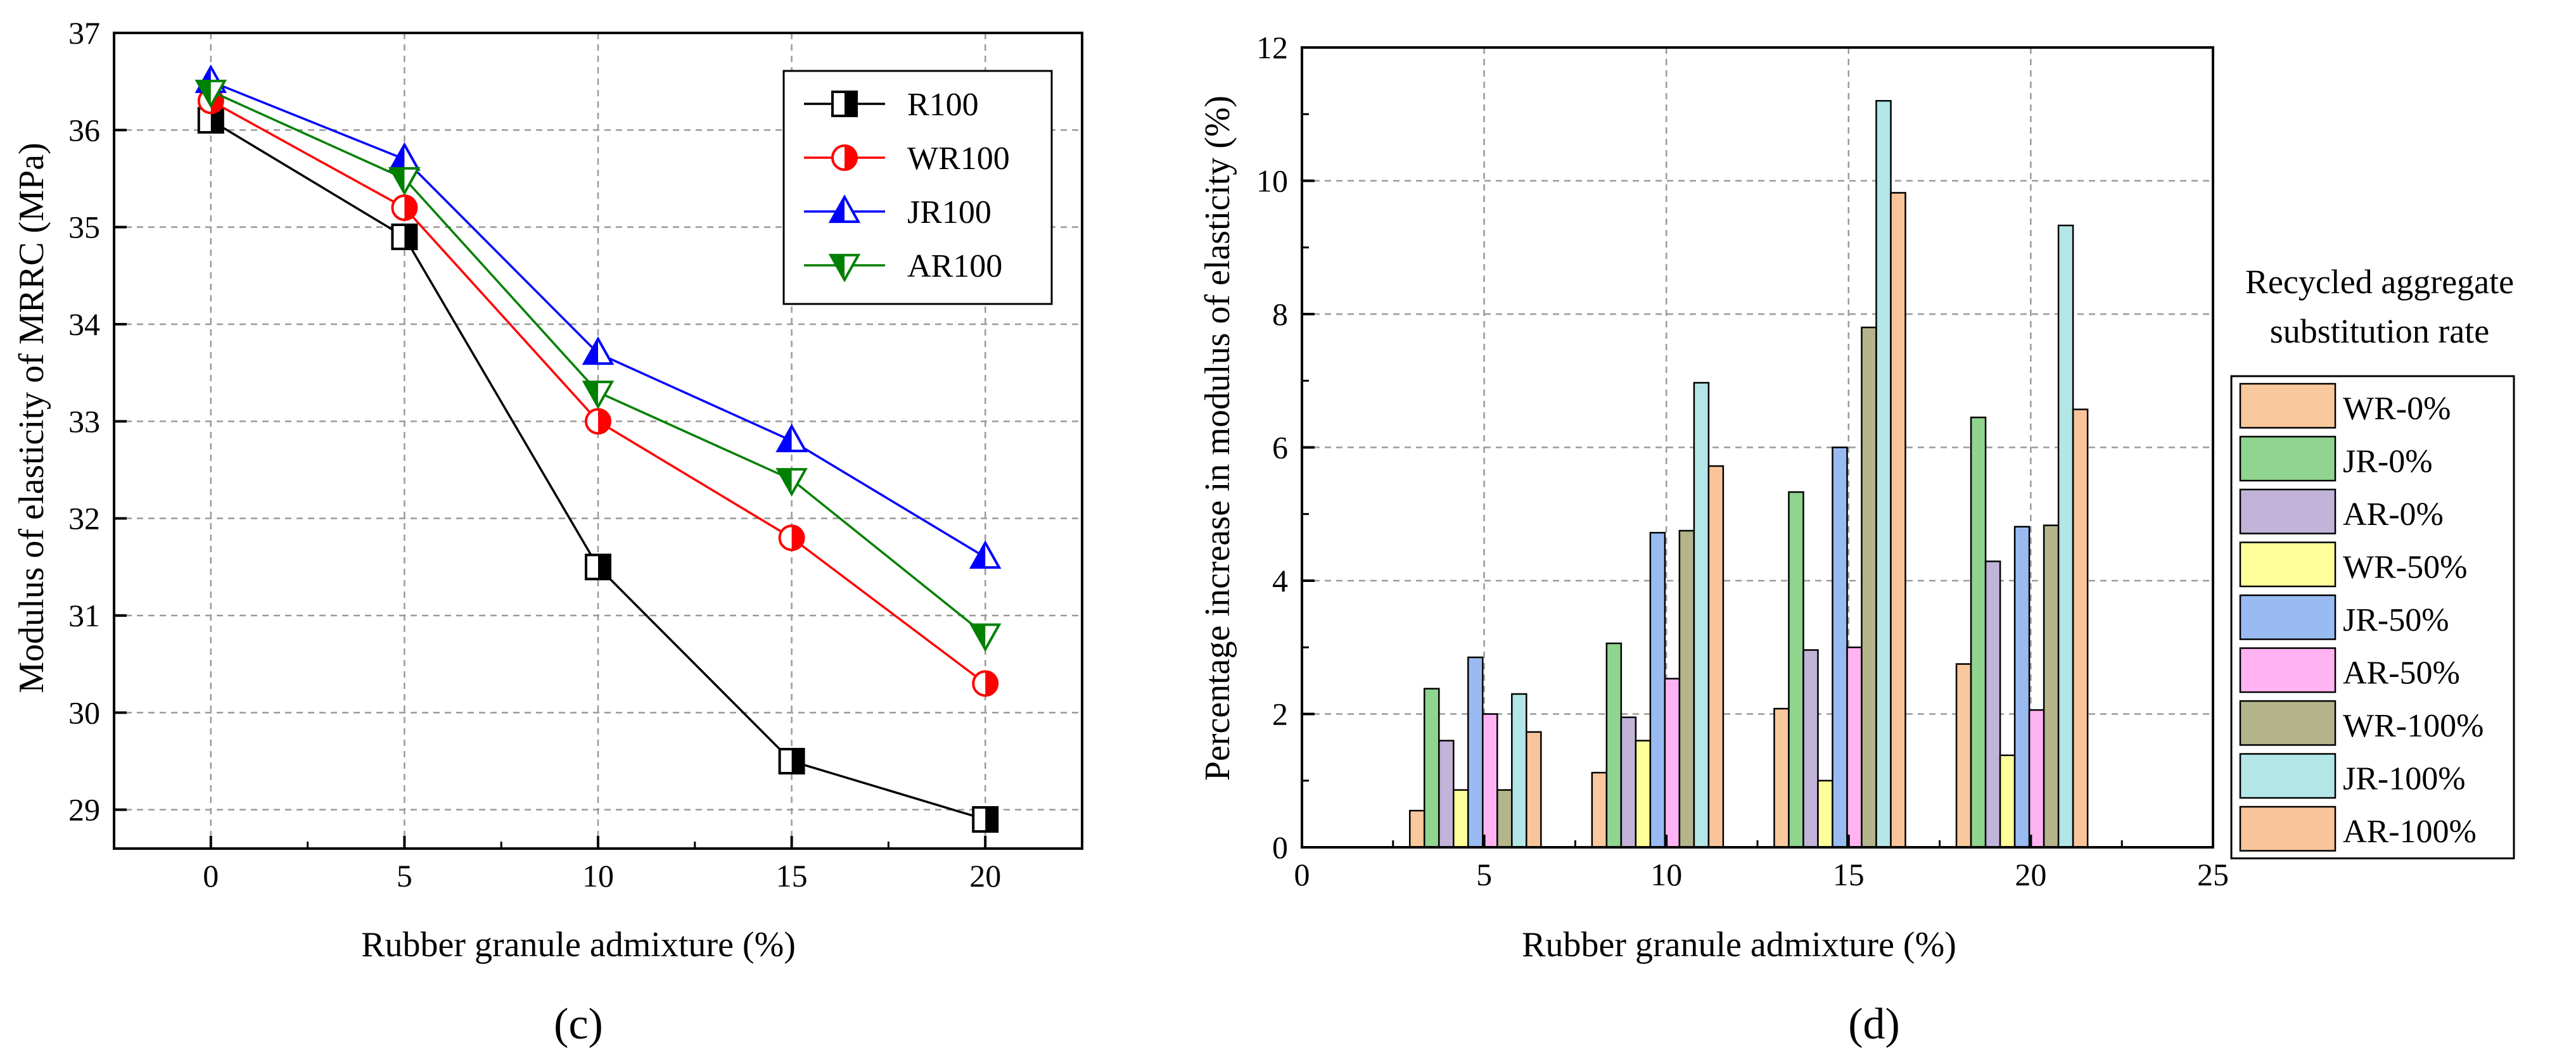 This screenshot has width=2576, height=1055. What do you see at coordinates (851, 104) in the screenshot?
I see `legend-r100-marker-fill` at bounding box center [851, 104].